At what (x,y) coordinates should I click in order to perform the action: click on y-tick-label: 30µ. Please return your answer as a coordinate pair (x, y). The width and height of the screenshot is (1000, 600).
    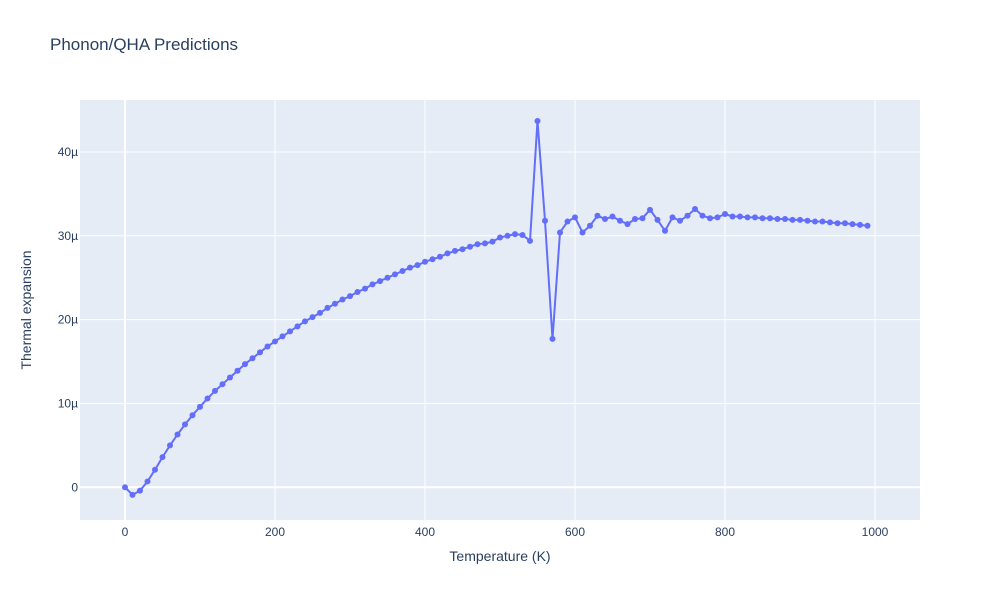
    Looking at the image, I should click on (68, 236).